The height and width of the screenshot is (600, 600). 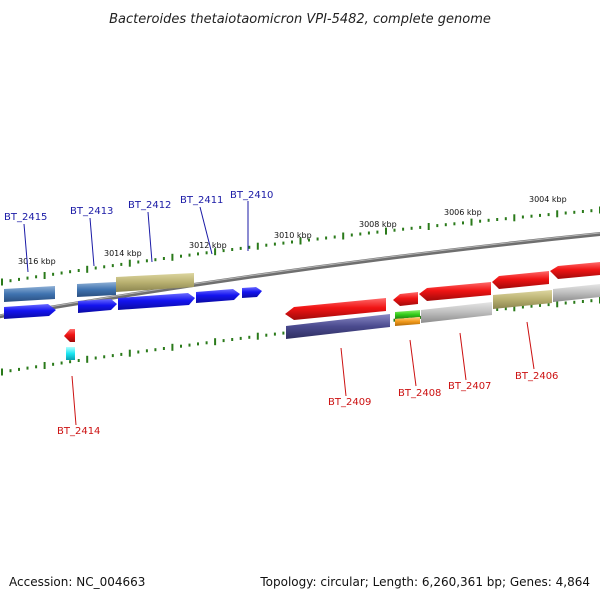 I want to click on blast-block-green, so click(x=407, y=314).